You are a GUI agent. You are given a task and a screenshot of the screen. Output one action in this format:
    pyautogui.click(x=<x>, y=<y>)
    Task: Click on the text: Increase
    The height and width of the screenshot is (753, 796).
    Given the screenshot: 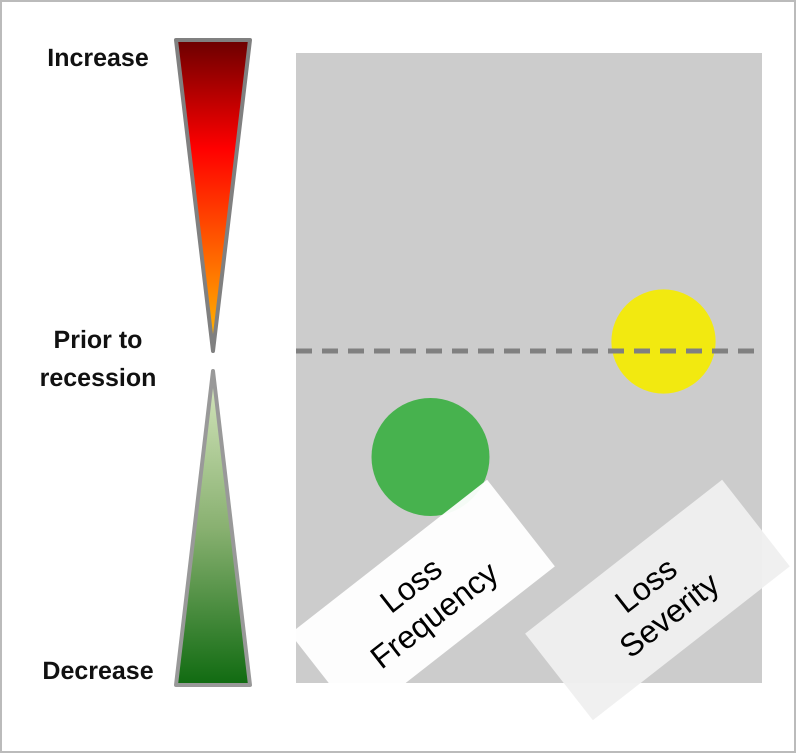 What is the action you would take?
    pyautogui.click(x=98, y=58)
    